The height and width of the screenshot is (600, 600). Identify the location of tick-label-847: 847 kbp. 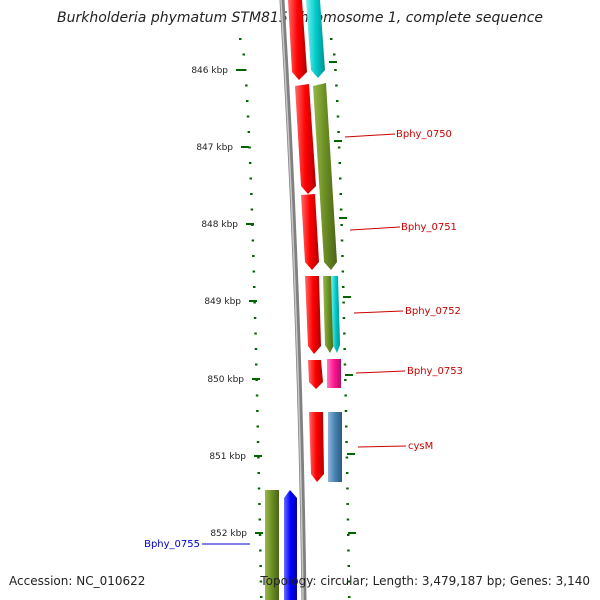
(214, 148).